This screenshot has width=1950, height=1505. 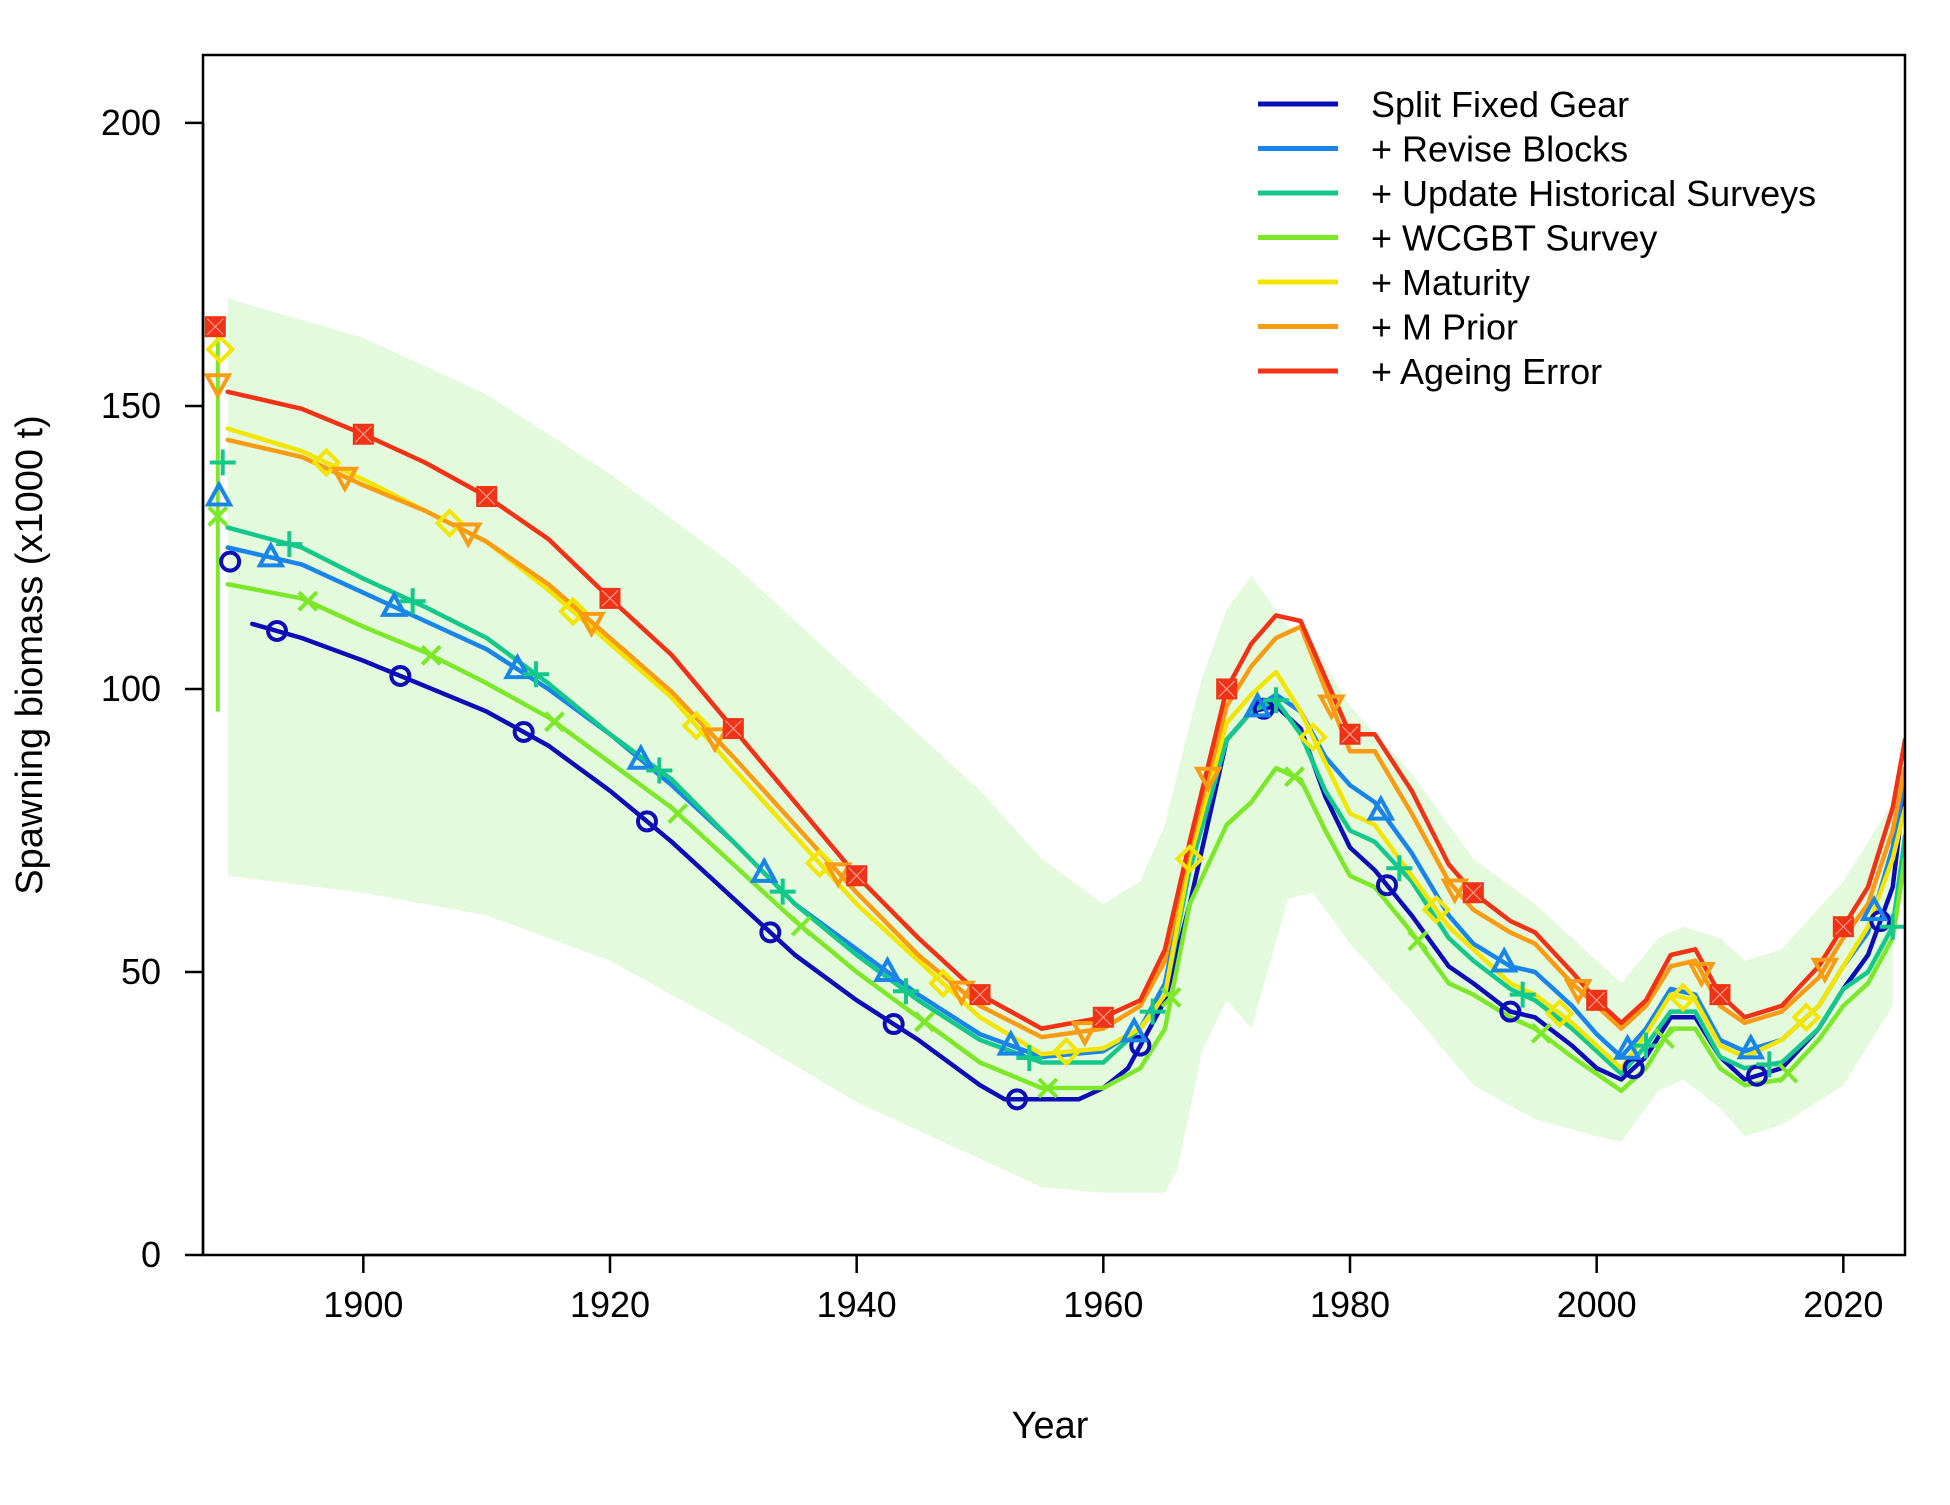 I want to click on x-axis: 1900 1920 1940 1960 1980 2000 2020, so click(x=1103, y=1289).